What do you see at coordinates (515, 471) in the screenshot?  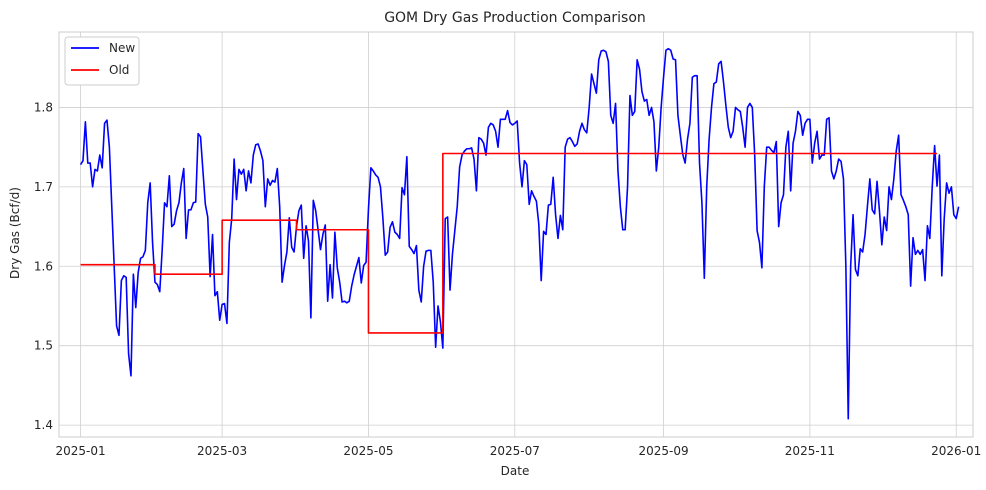 I see `x-axis-label: Date` at bounding box center [515, 471].